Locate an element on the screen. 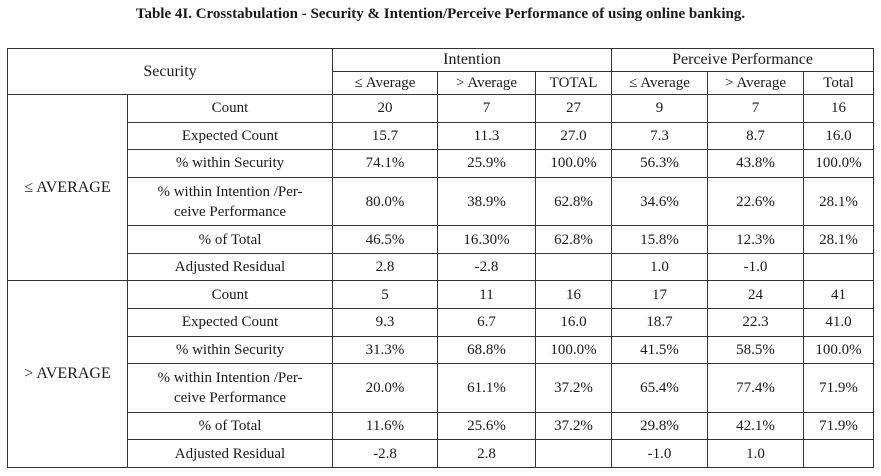 The image size is (881, 476). table-cell: 16.30% is located at coordinates (487, 239).